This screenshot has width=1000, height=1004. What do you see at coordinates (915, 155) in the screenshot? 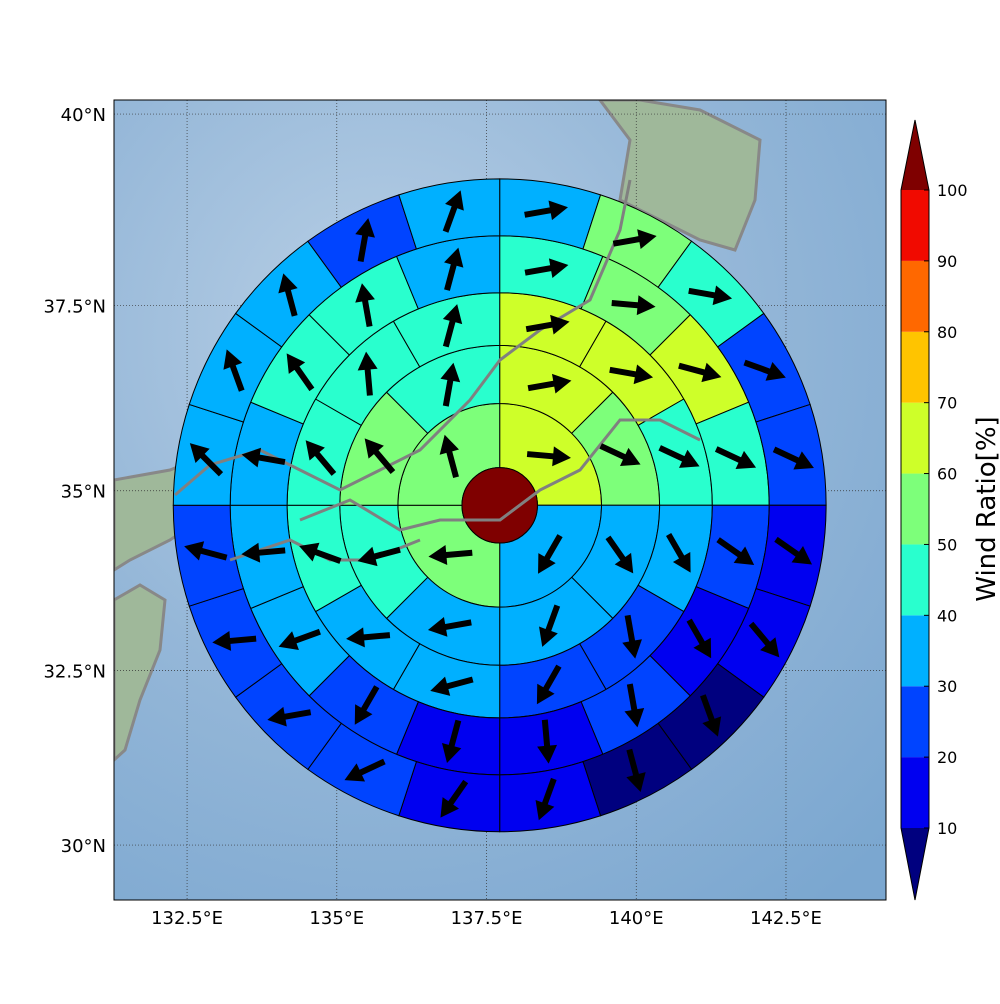
I see `colorbar-over` at bounding box center [915, 155].